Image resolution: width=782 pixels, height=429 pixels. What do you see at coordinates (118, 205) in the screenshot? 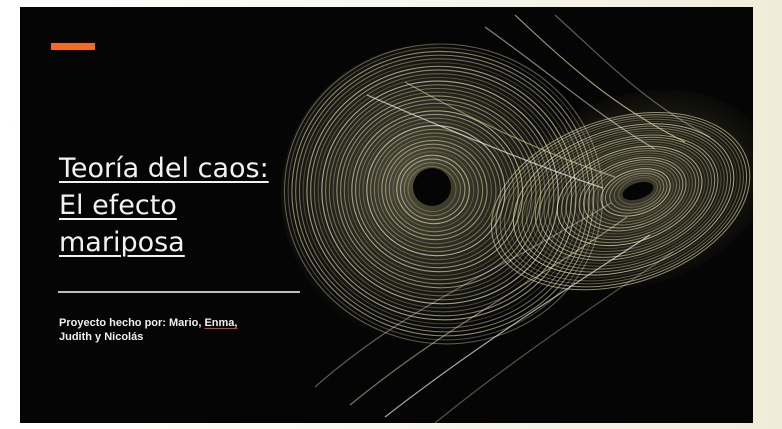
I see `title-line-2: El efecto` at bounding box center [118, 205].